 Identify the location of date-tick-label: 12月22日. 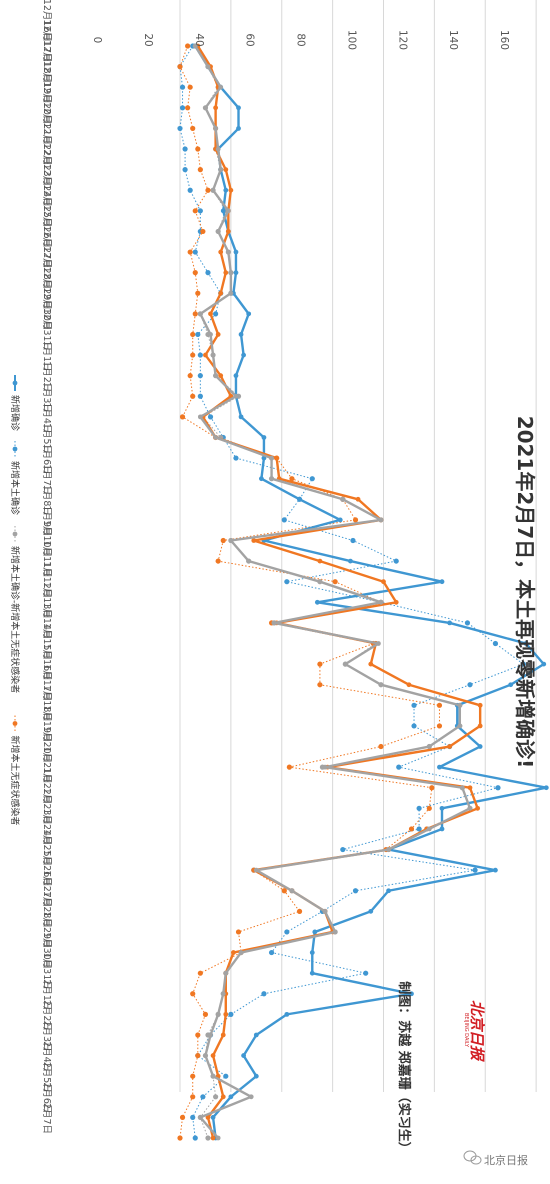
(46, 143).